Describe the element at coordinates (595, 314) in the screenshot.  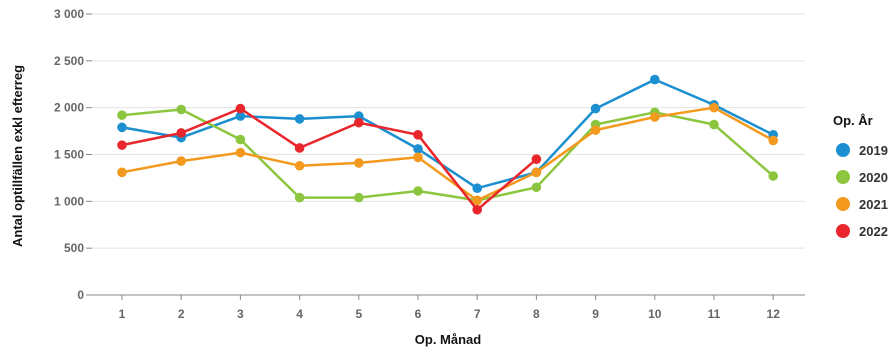
I see `x-tick-label: 9` at that location.